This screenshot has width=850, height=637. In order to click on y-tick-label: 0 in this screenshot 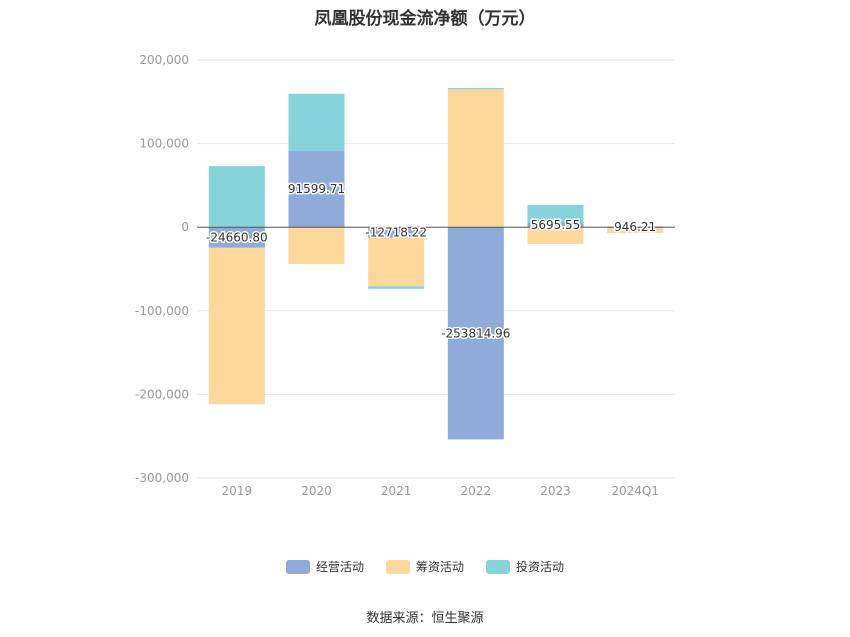, I will do `click(185, 227)`.